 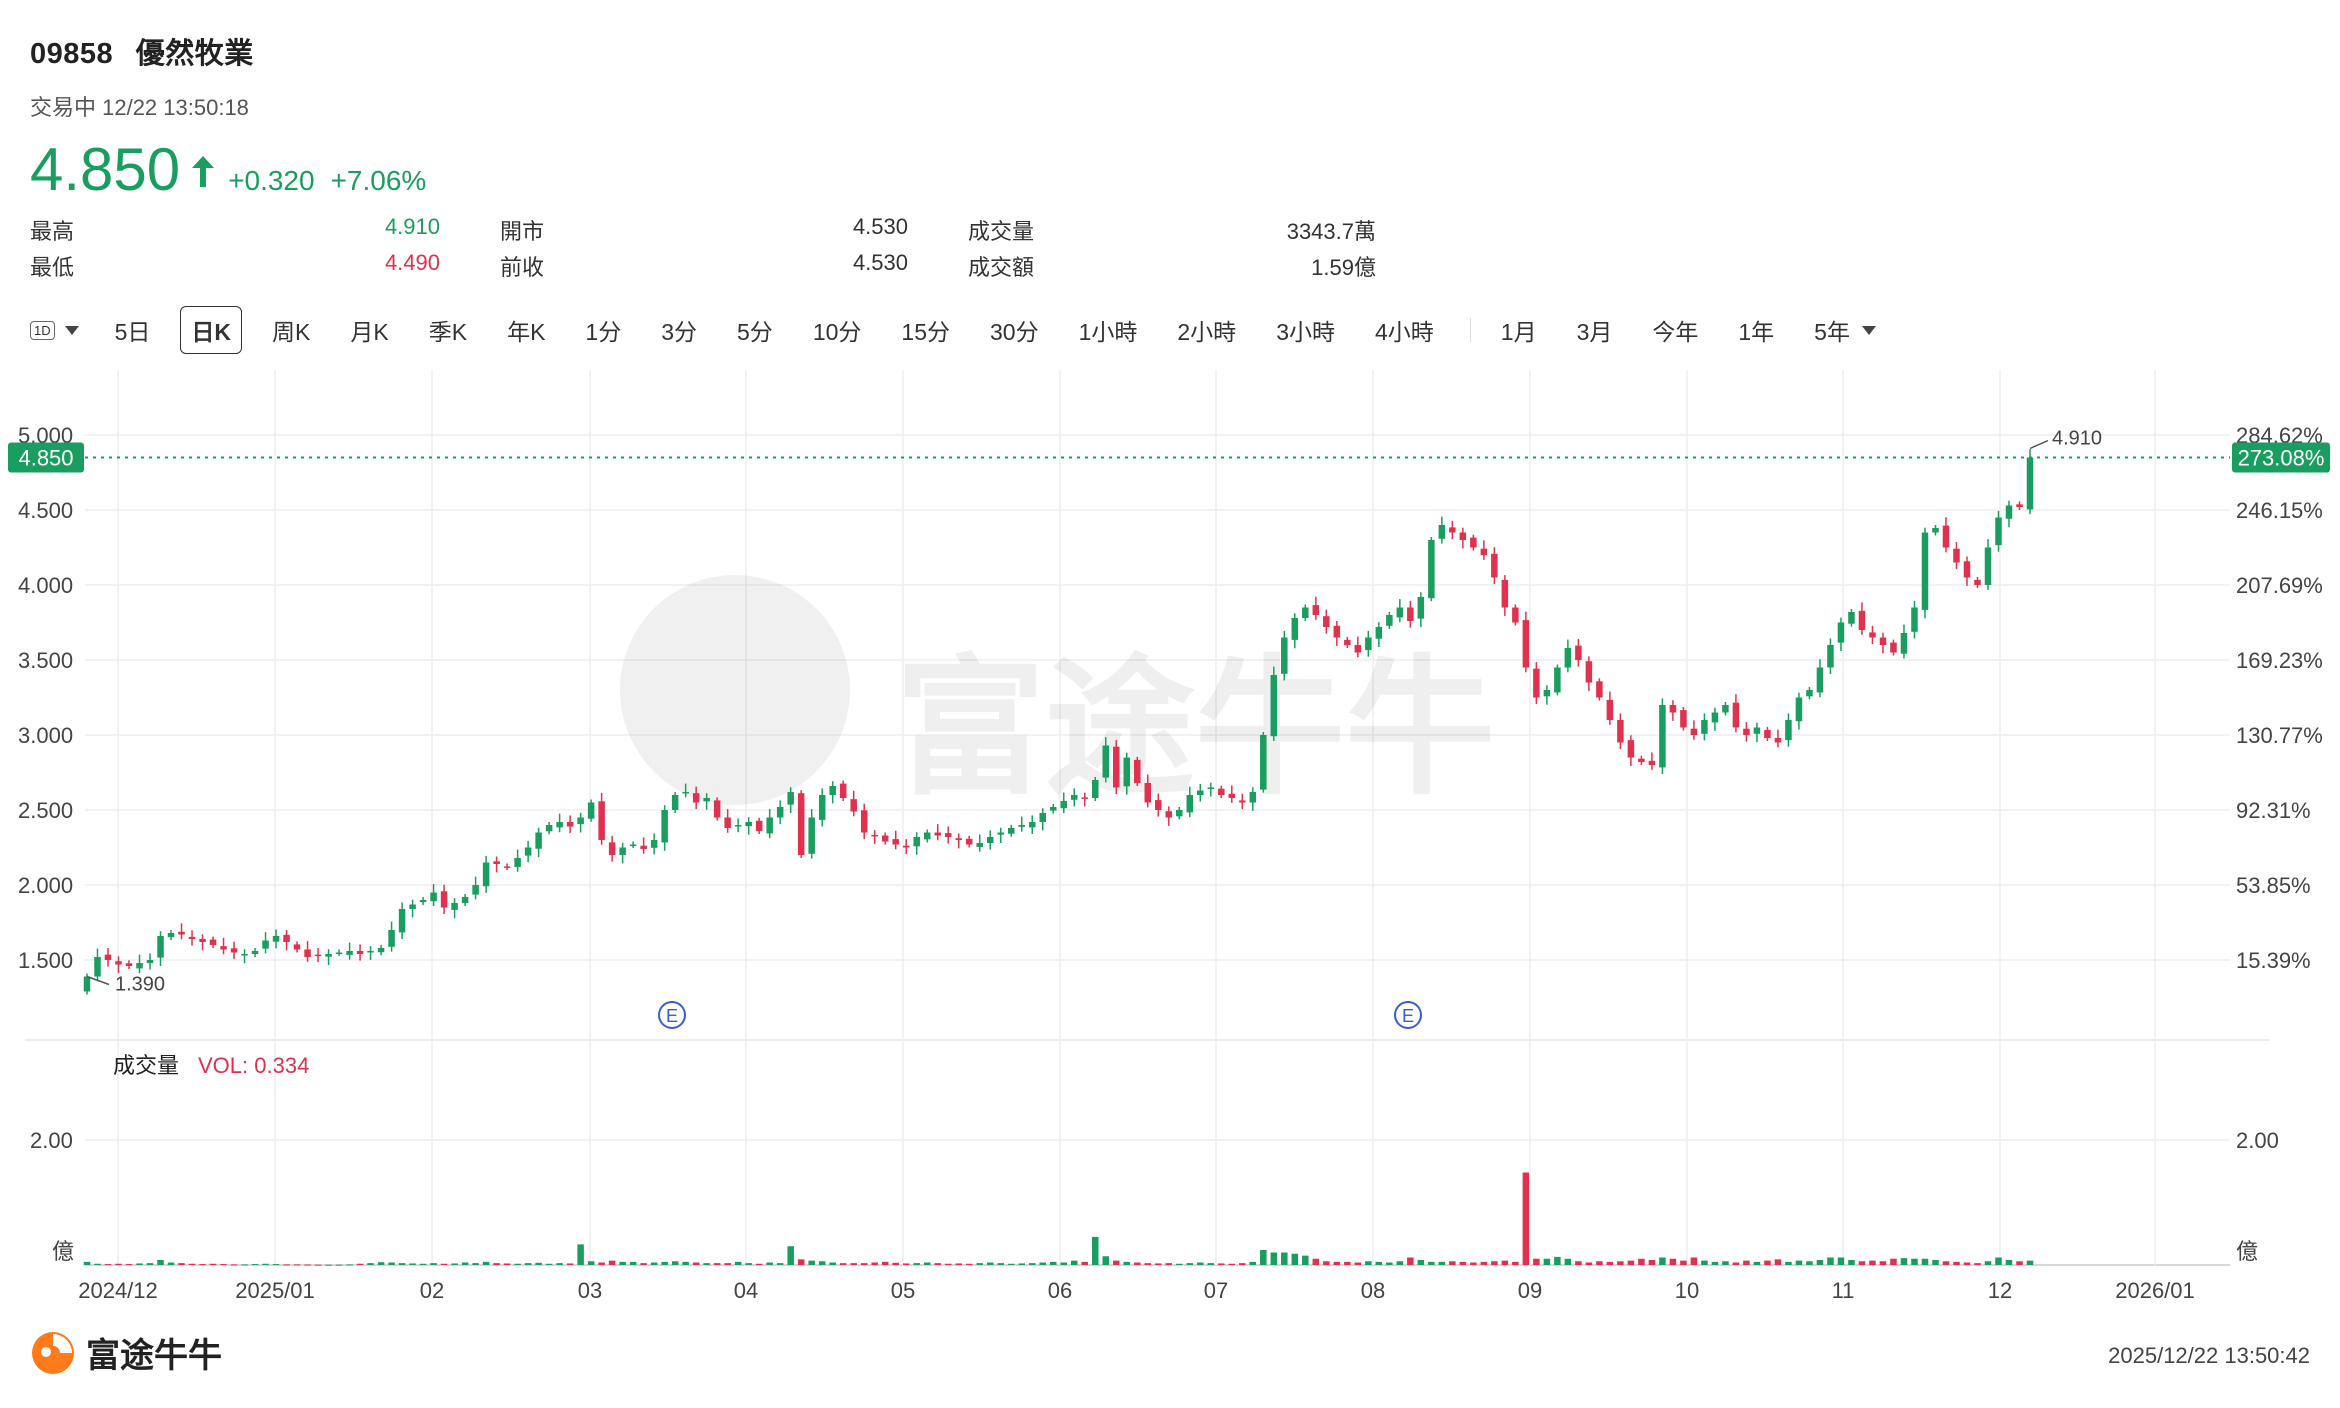 I want to click on tab-10min: 10分, so click(x=837, y=332).